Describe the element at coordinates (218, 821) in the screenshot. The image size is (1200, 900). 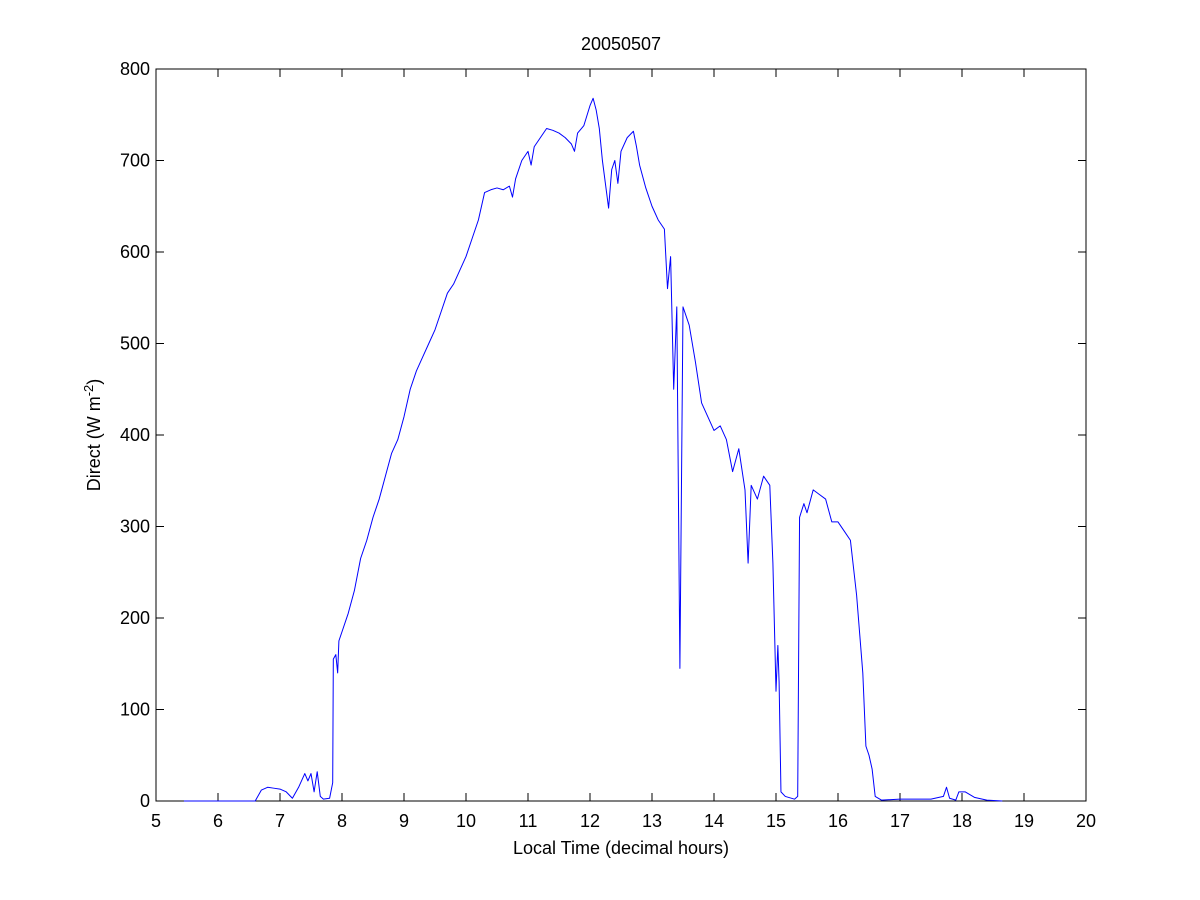
I see `x-tick-label: 6` at that location.